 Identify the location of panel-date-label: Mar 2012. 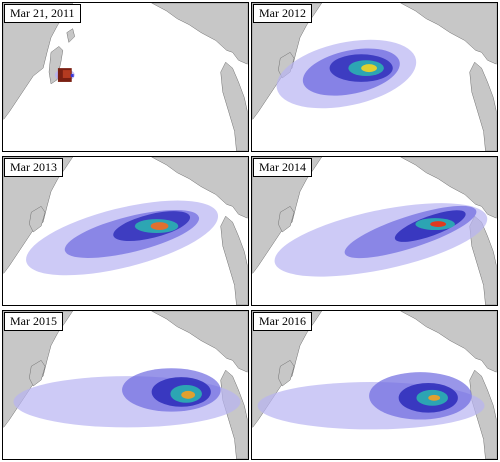
(282, 13).